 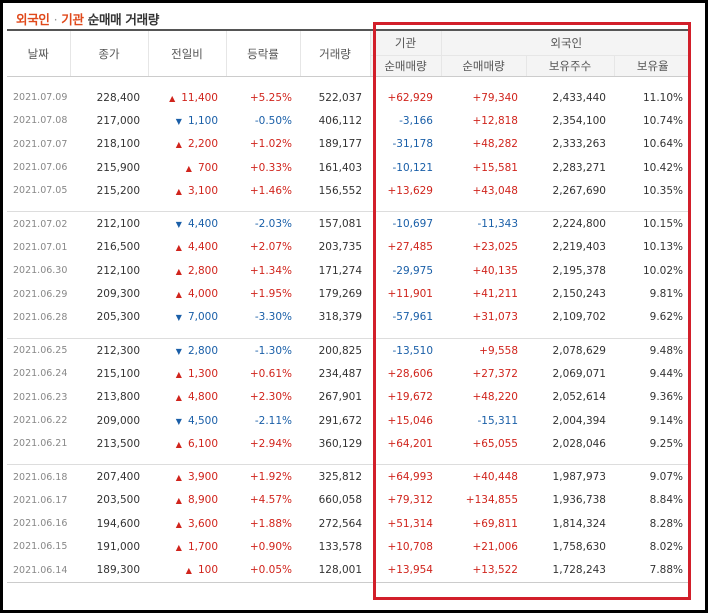 I want to click on cell-close: 213,500, so click(x=118, y=443).